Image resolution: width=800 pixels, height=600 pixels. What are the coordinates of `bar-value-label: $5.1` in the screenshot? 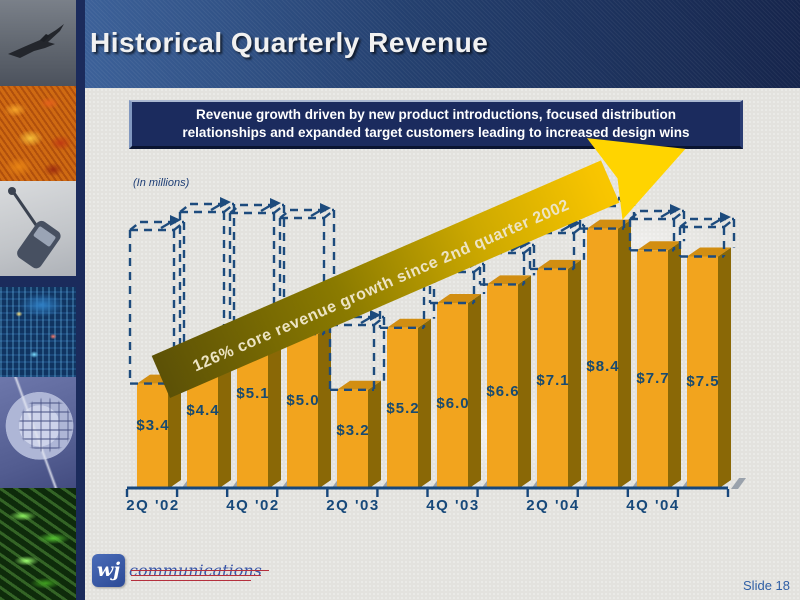 It's located at (253, 393).